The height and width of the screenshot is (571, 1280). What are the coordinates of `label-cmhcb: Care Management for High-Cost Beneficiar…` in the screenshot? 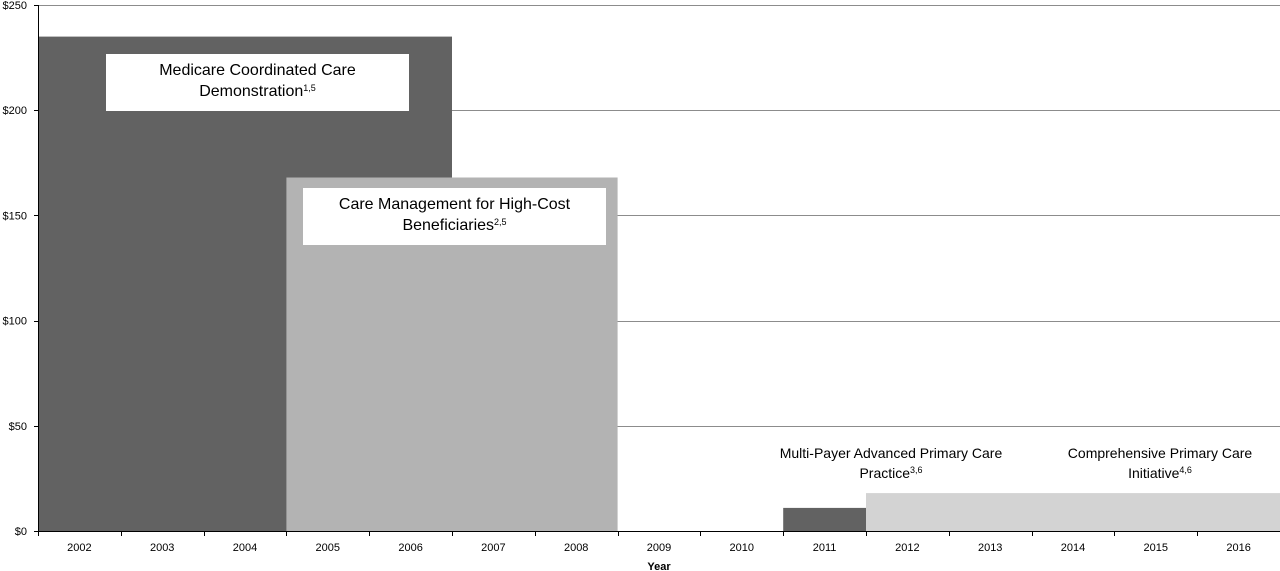 It's located at (454, 216).